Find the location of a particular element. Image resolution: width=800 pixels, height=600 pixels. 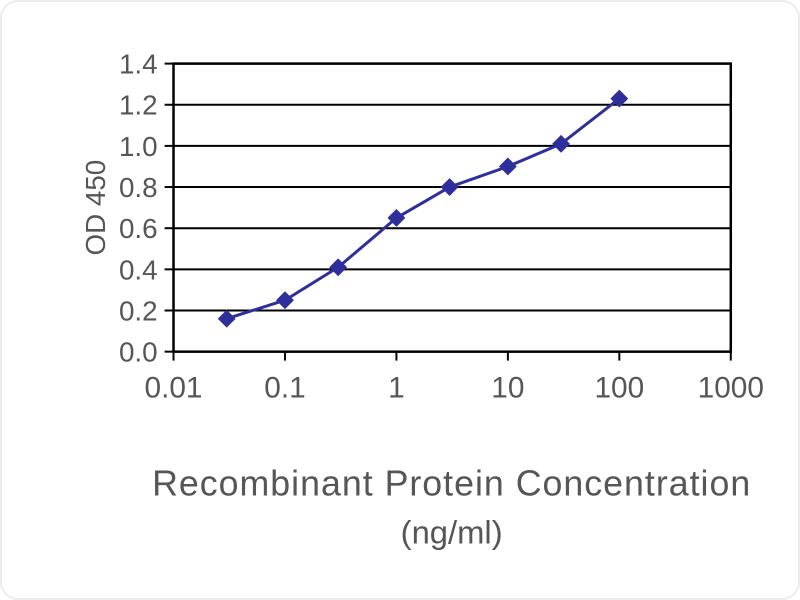

y-axis-title: OD 450 is located at coordinates (95, 208).